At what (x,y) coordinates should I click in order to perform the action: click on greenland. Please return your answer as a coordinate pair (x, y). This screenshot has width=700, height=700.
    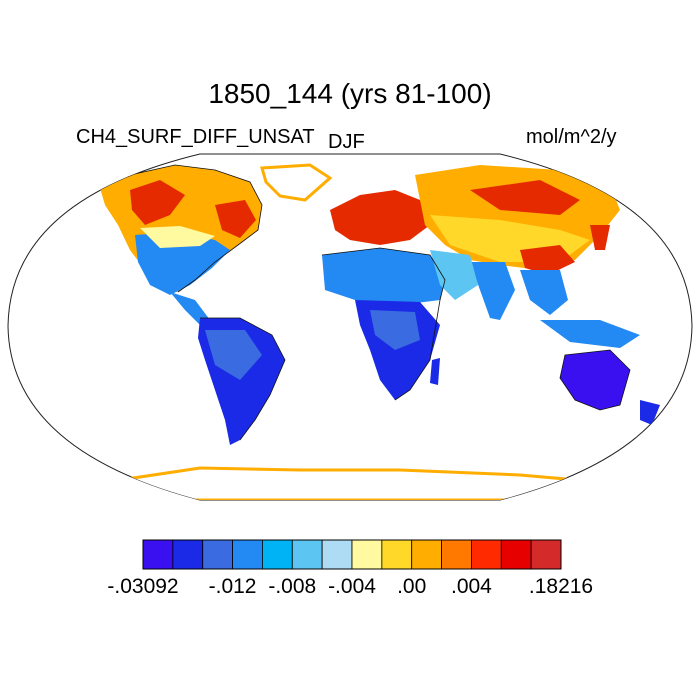
    Looking at the image, I should click on (296, 182).